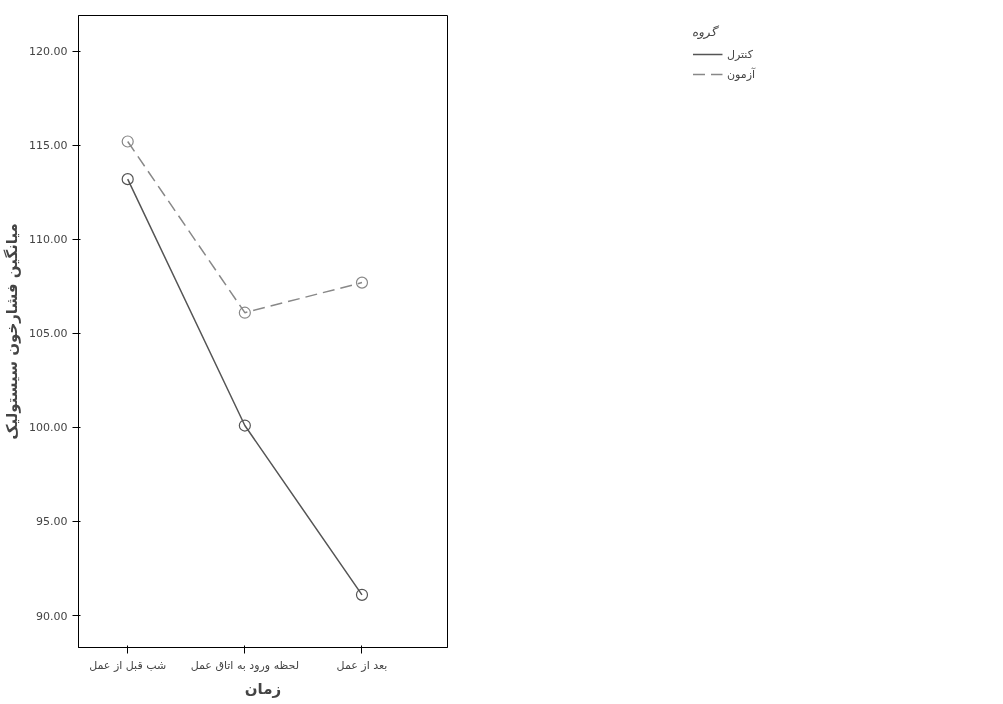 Image resolution: width=1003 pixels, height=704 pixels. Describe the element at coordinates (52, 522) in the screenshot. I see `y-tick-label: 95.00` at that location.